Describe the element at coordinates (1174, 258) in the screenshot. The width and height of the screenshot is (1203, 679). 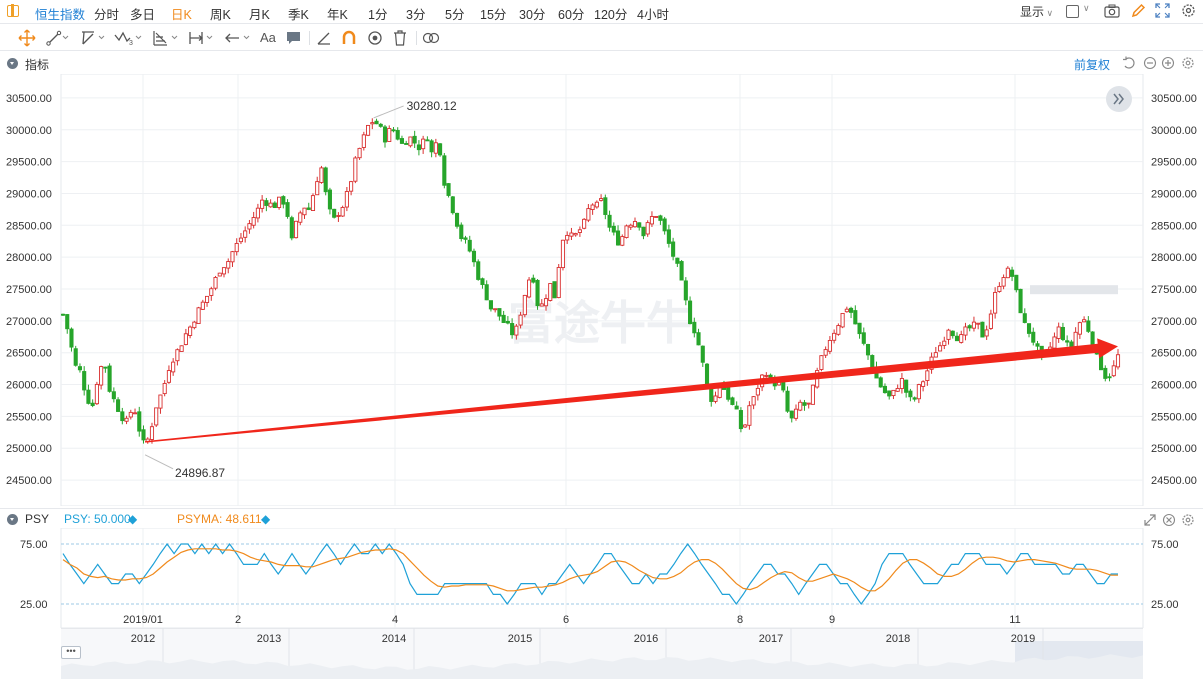
I see `y-tick-label-right: 28000.00` at that location.